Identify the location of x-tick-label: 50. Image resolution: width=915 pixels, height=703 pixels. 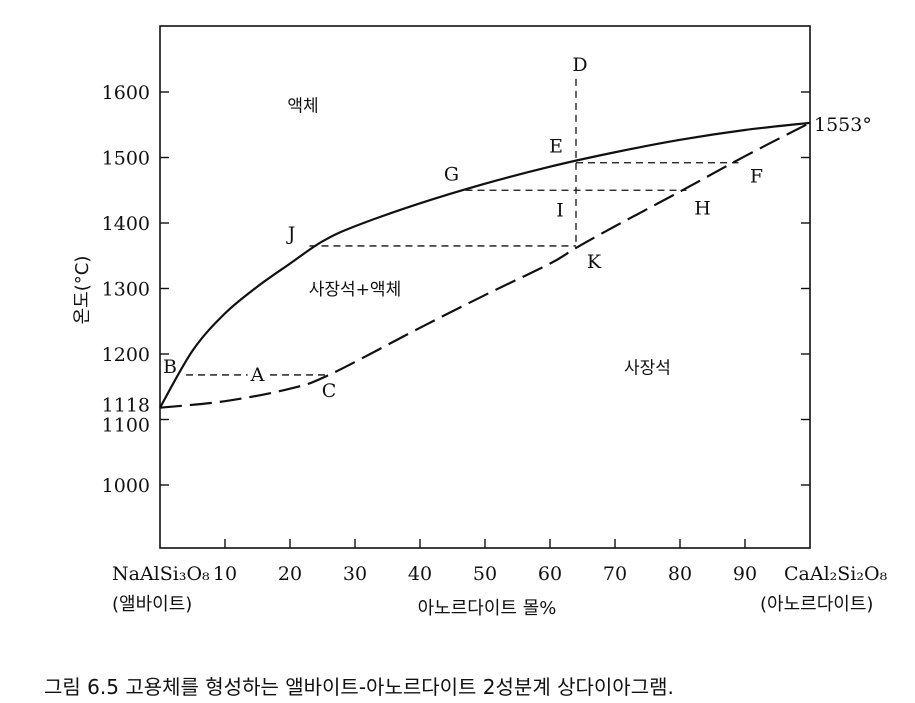
(485, 574).